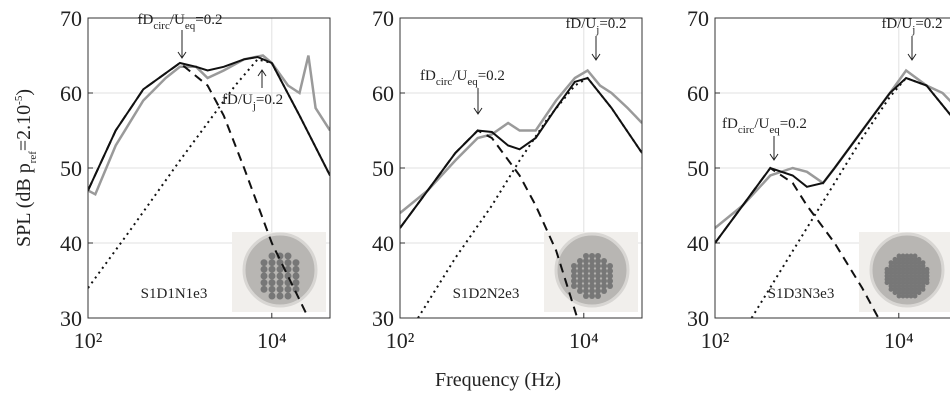 Image resolution: width=950 pixels, height=398 pixels. I want to click on y-label-sub: ref, so click(33, 157).